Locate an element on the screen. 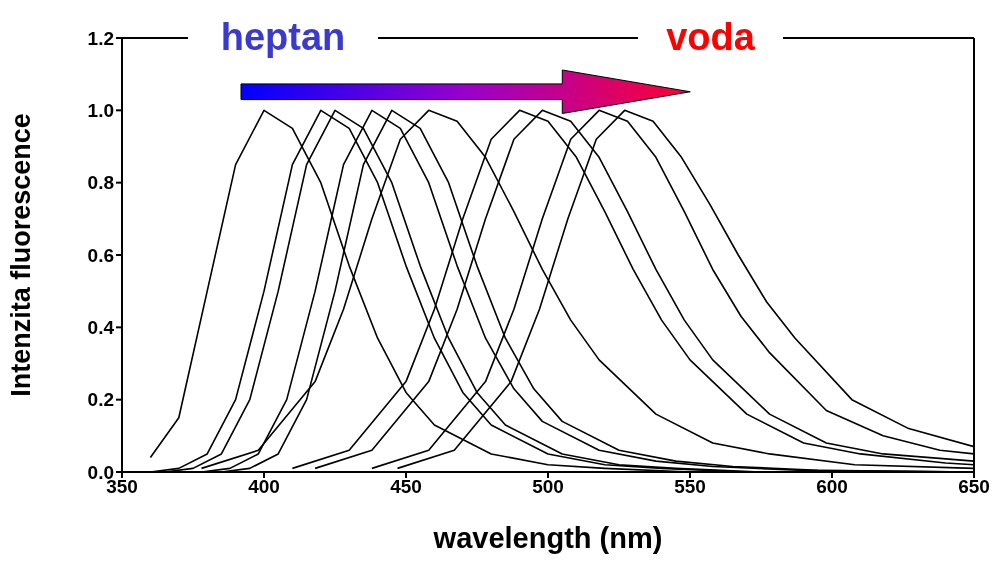 The image size is (1005, 570). x-tick-label: 400 is located at coordinates (264, 487).